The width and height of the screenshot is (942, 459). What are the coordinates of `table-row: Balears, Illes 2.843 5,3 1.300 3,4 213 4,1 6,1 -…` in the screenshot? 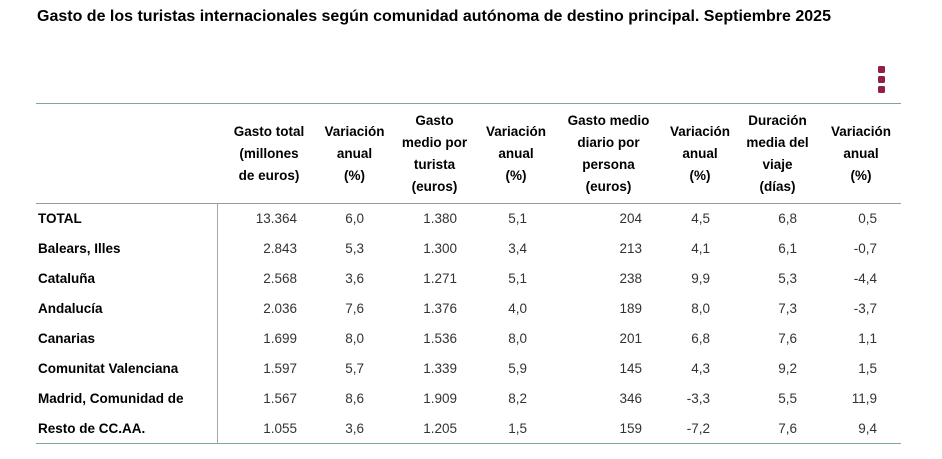 It's located at (468, 248).